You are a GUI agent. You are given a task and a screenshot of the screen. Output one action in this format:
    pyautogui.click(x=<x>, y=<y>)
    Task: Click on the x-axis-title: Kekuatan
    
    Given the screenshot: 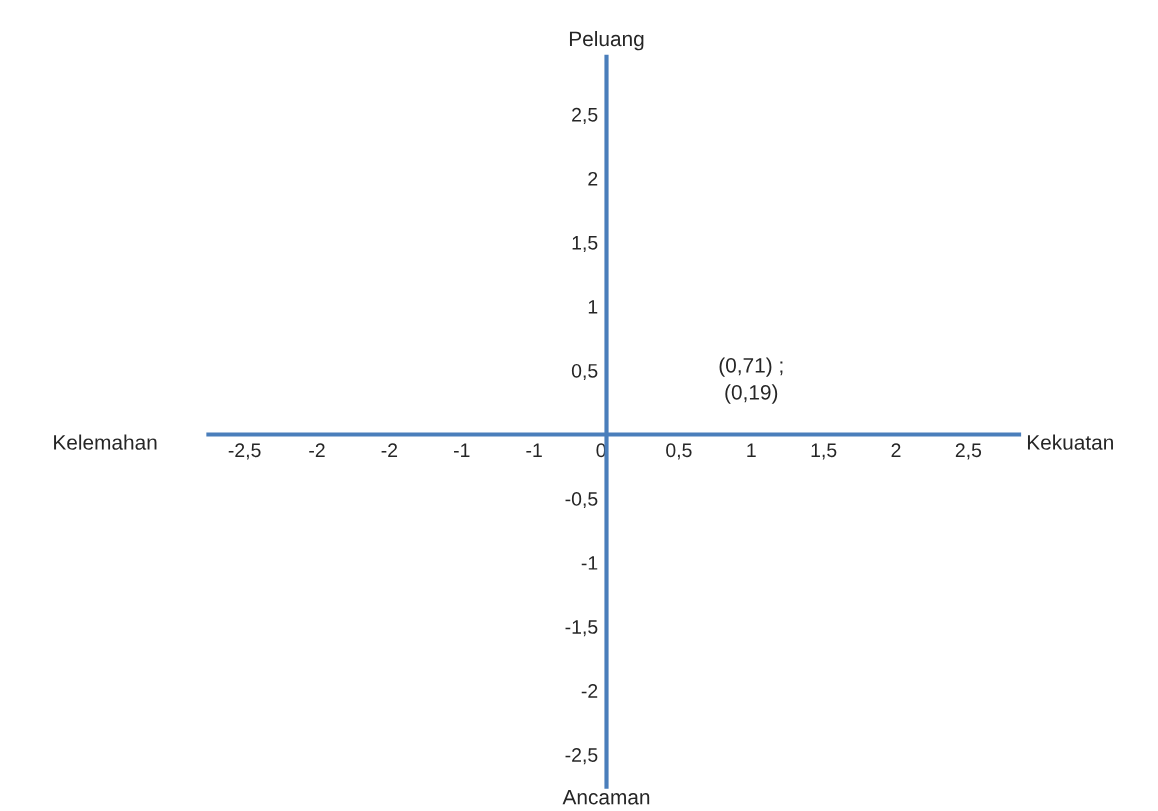 What is the action you would take?
    pyautogui.click(x=1070, y=442)
    